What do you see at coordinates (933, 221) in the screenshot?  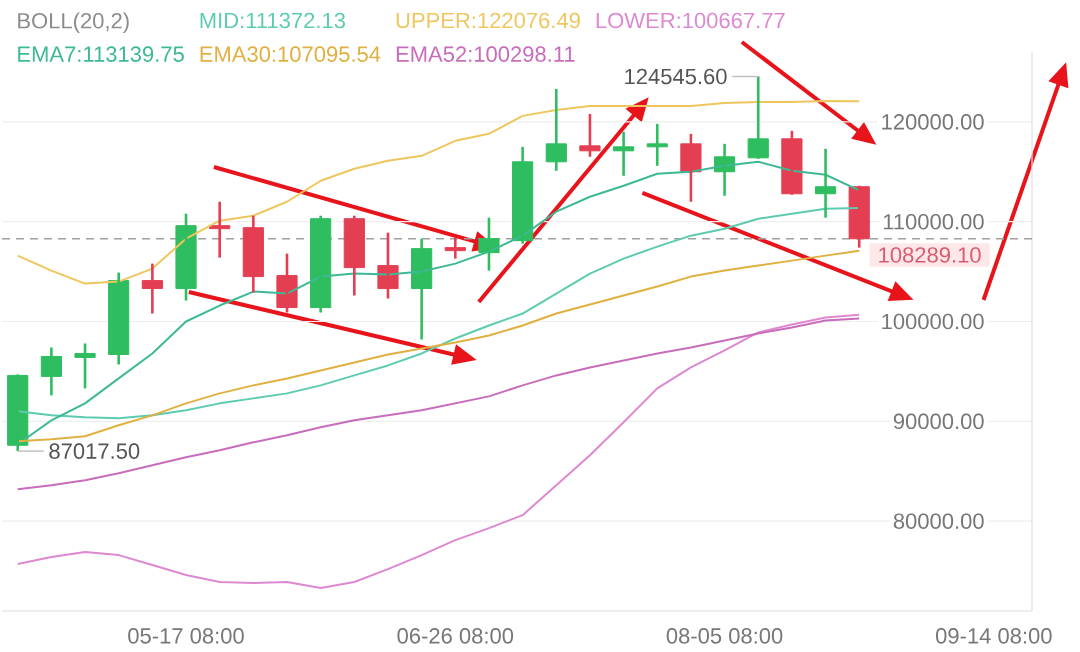 I see `y-tick-label: 110000.00` at bounding box center [933, 221].